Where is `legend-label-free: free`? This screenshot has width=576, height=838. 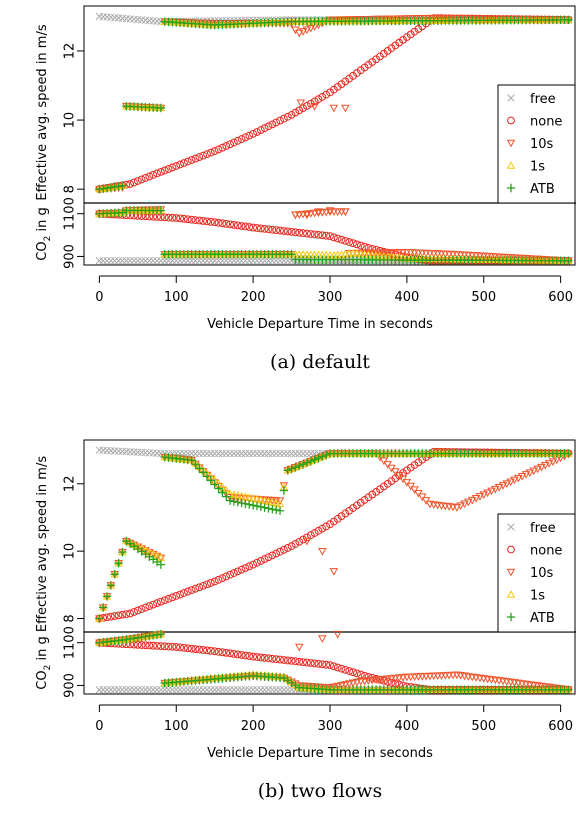
legend-label-free: free is located at coordinates (543, 99).